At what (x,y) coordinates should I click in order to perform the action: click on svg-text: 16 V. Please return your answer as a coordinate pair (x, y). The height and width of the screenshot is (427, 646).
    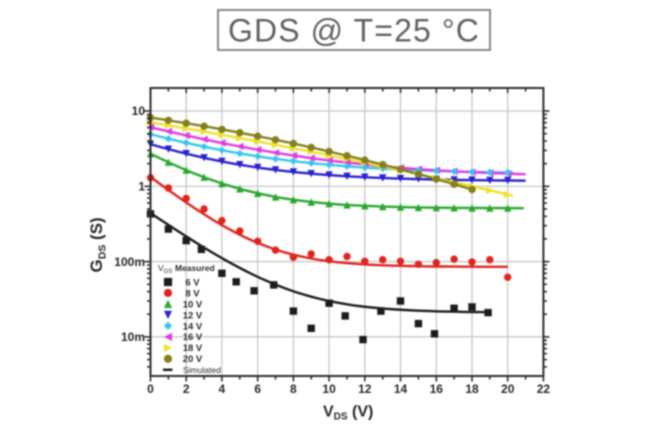
    Looking at the image, I should click on (193, 337).